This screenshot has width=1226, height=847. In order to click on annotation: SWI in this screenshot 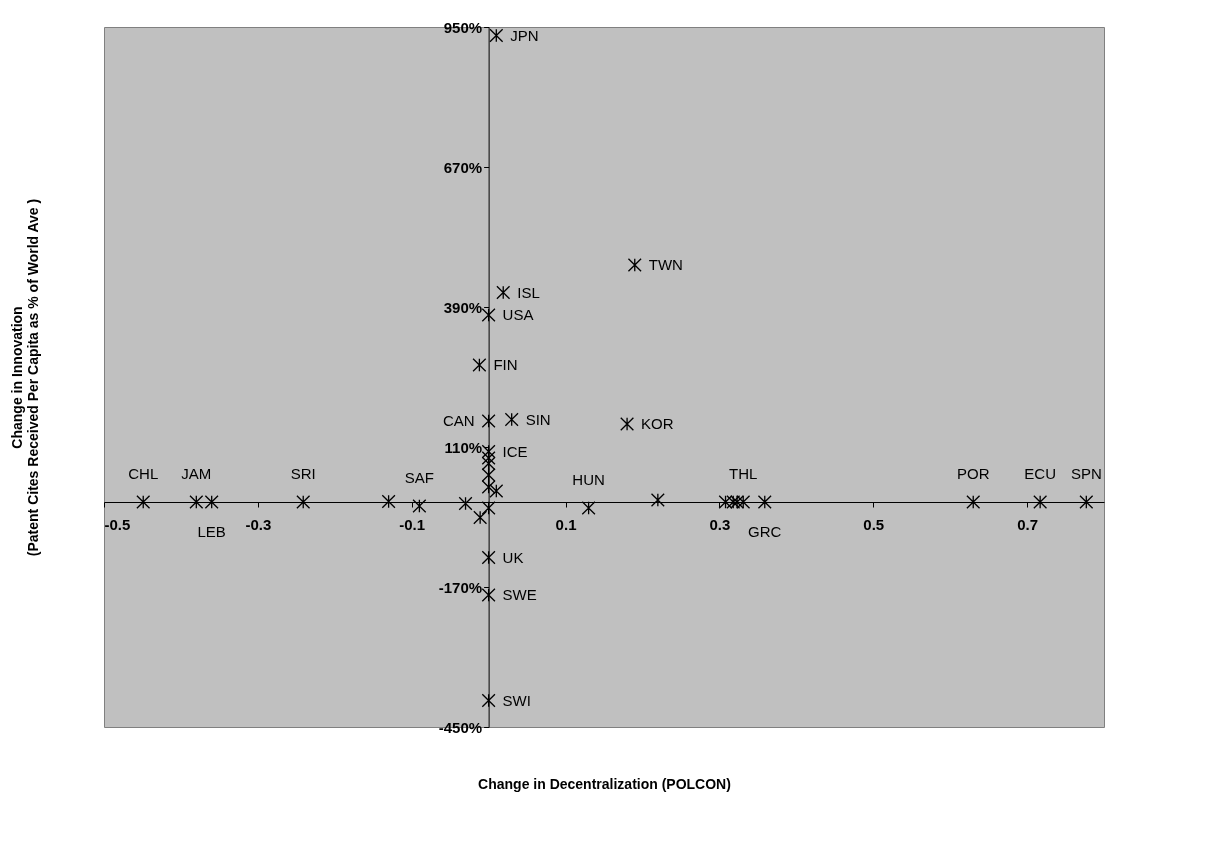, I will do `click(516, 700)`.